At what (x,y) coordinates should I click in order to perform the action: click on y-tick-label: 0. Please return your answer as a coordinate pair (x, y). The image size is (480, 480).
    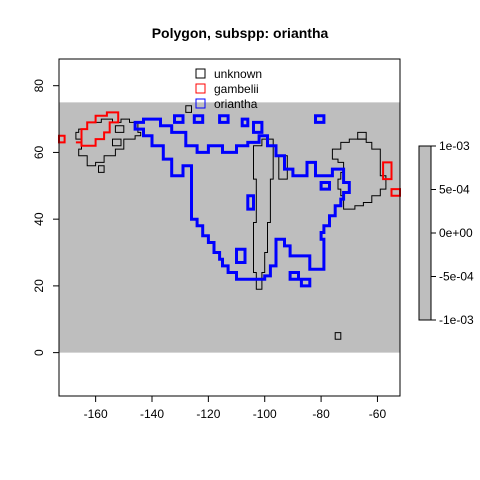
    Looking at the image, I should click on (39, 352).